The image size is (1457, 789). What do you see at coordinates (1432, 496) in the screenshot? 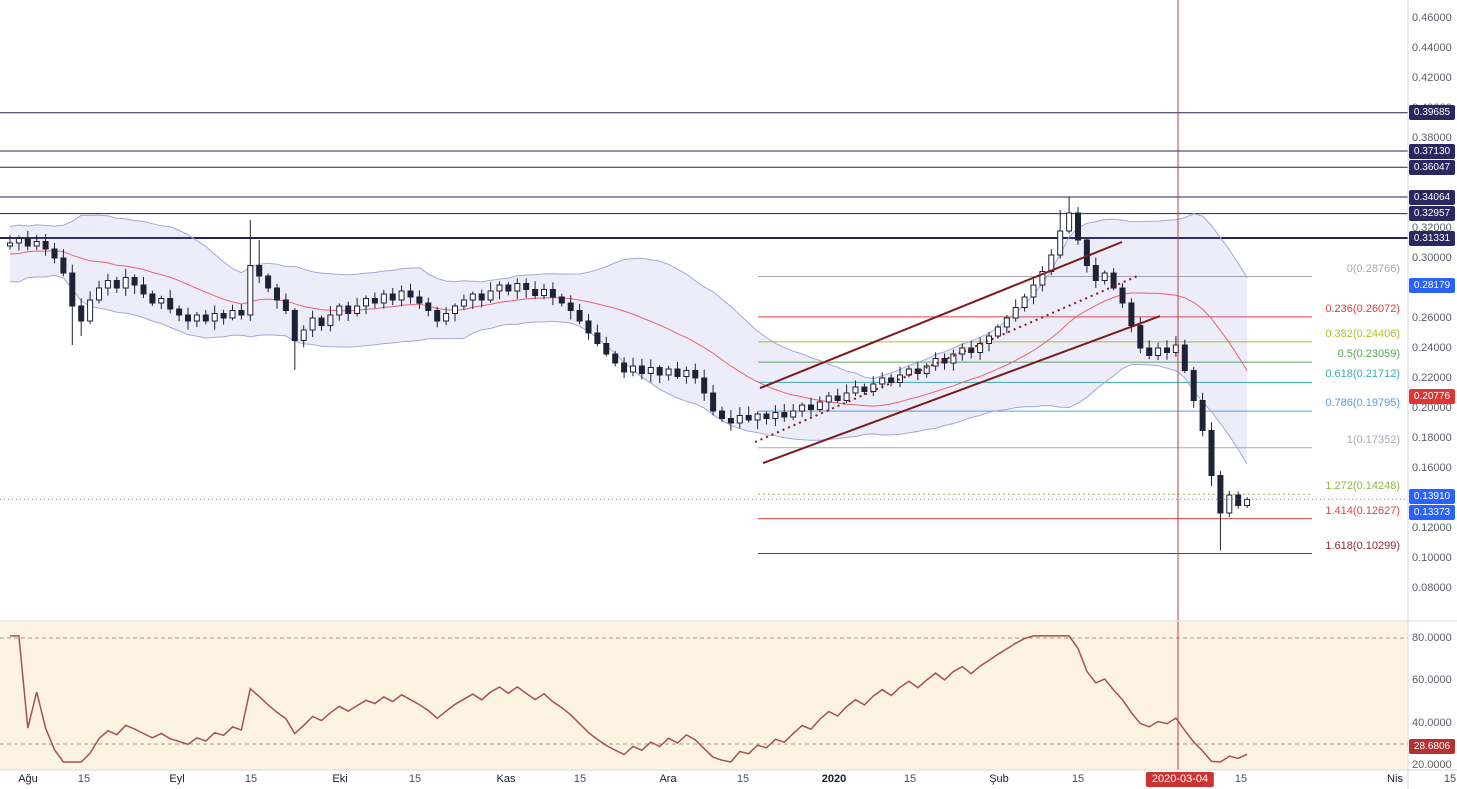
I see `last-price-badge: 0.13910` at bounding box center [1432, 496].